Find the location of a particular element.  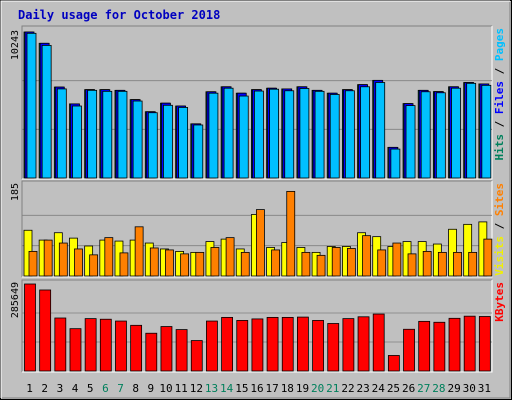

x-tick-label-19: 19 is located at coordinates (302, 388).